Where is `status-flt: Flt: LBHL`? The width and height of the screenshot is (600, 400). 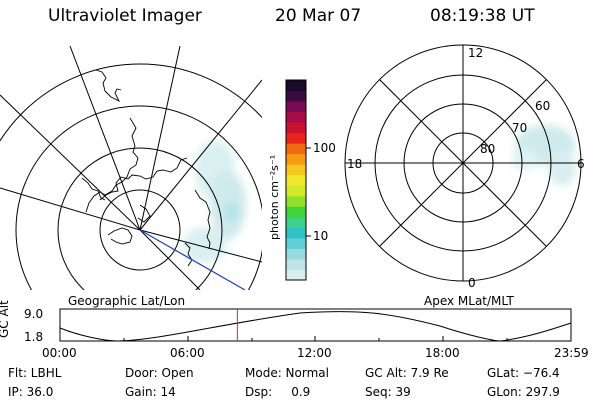 status-flt: Flt: LBHL is located at coordinates (35, 373).